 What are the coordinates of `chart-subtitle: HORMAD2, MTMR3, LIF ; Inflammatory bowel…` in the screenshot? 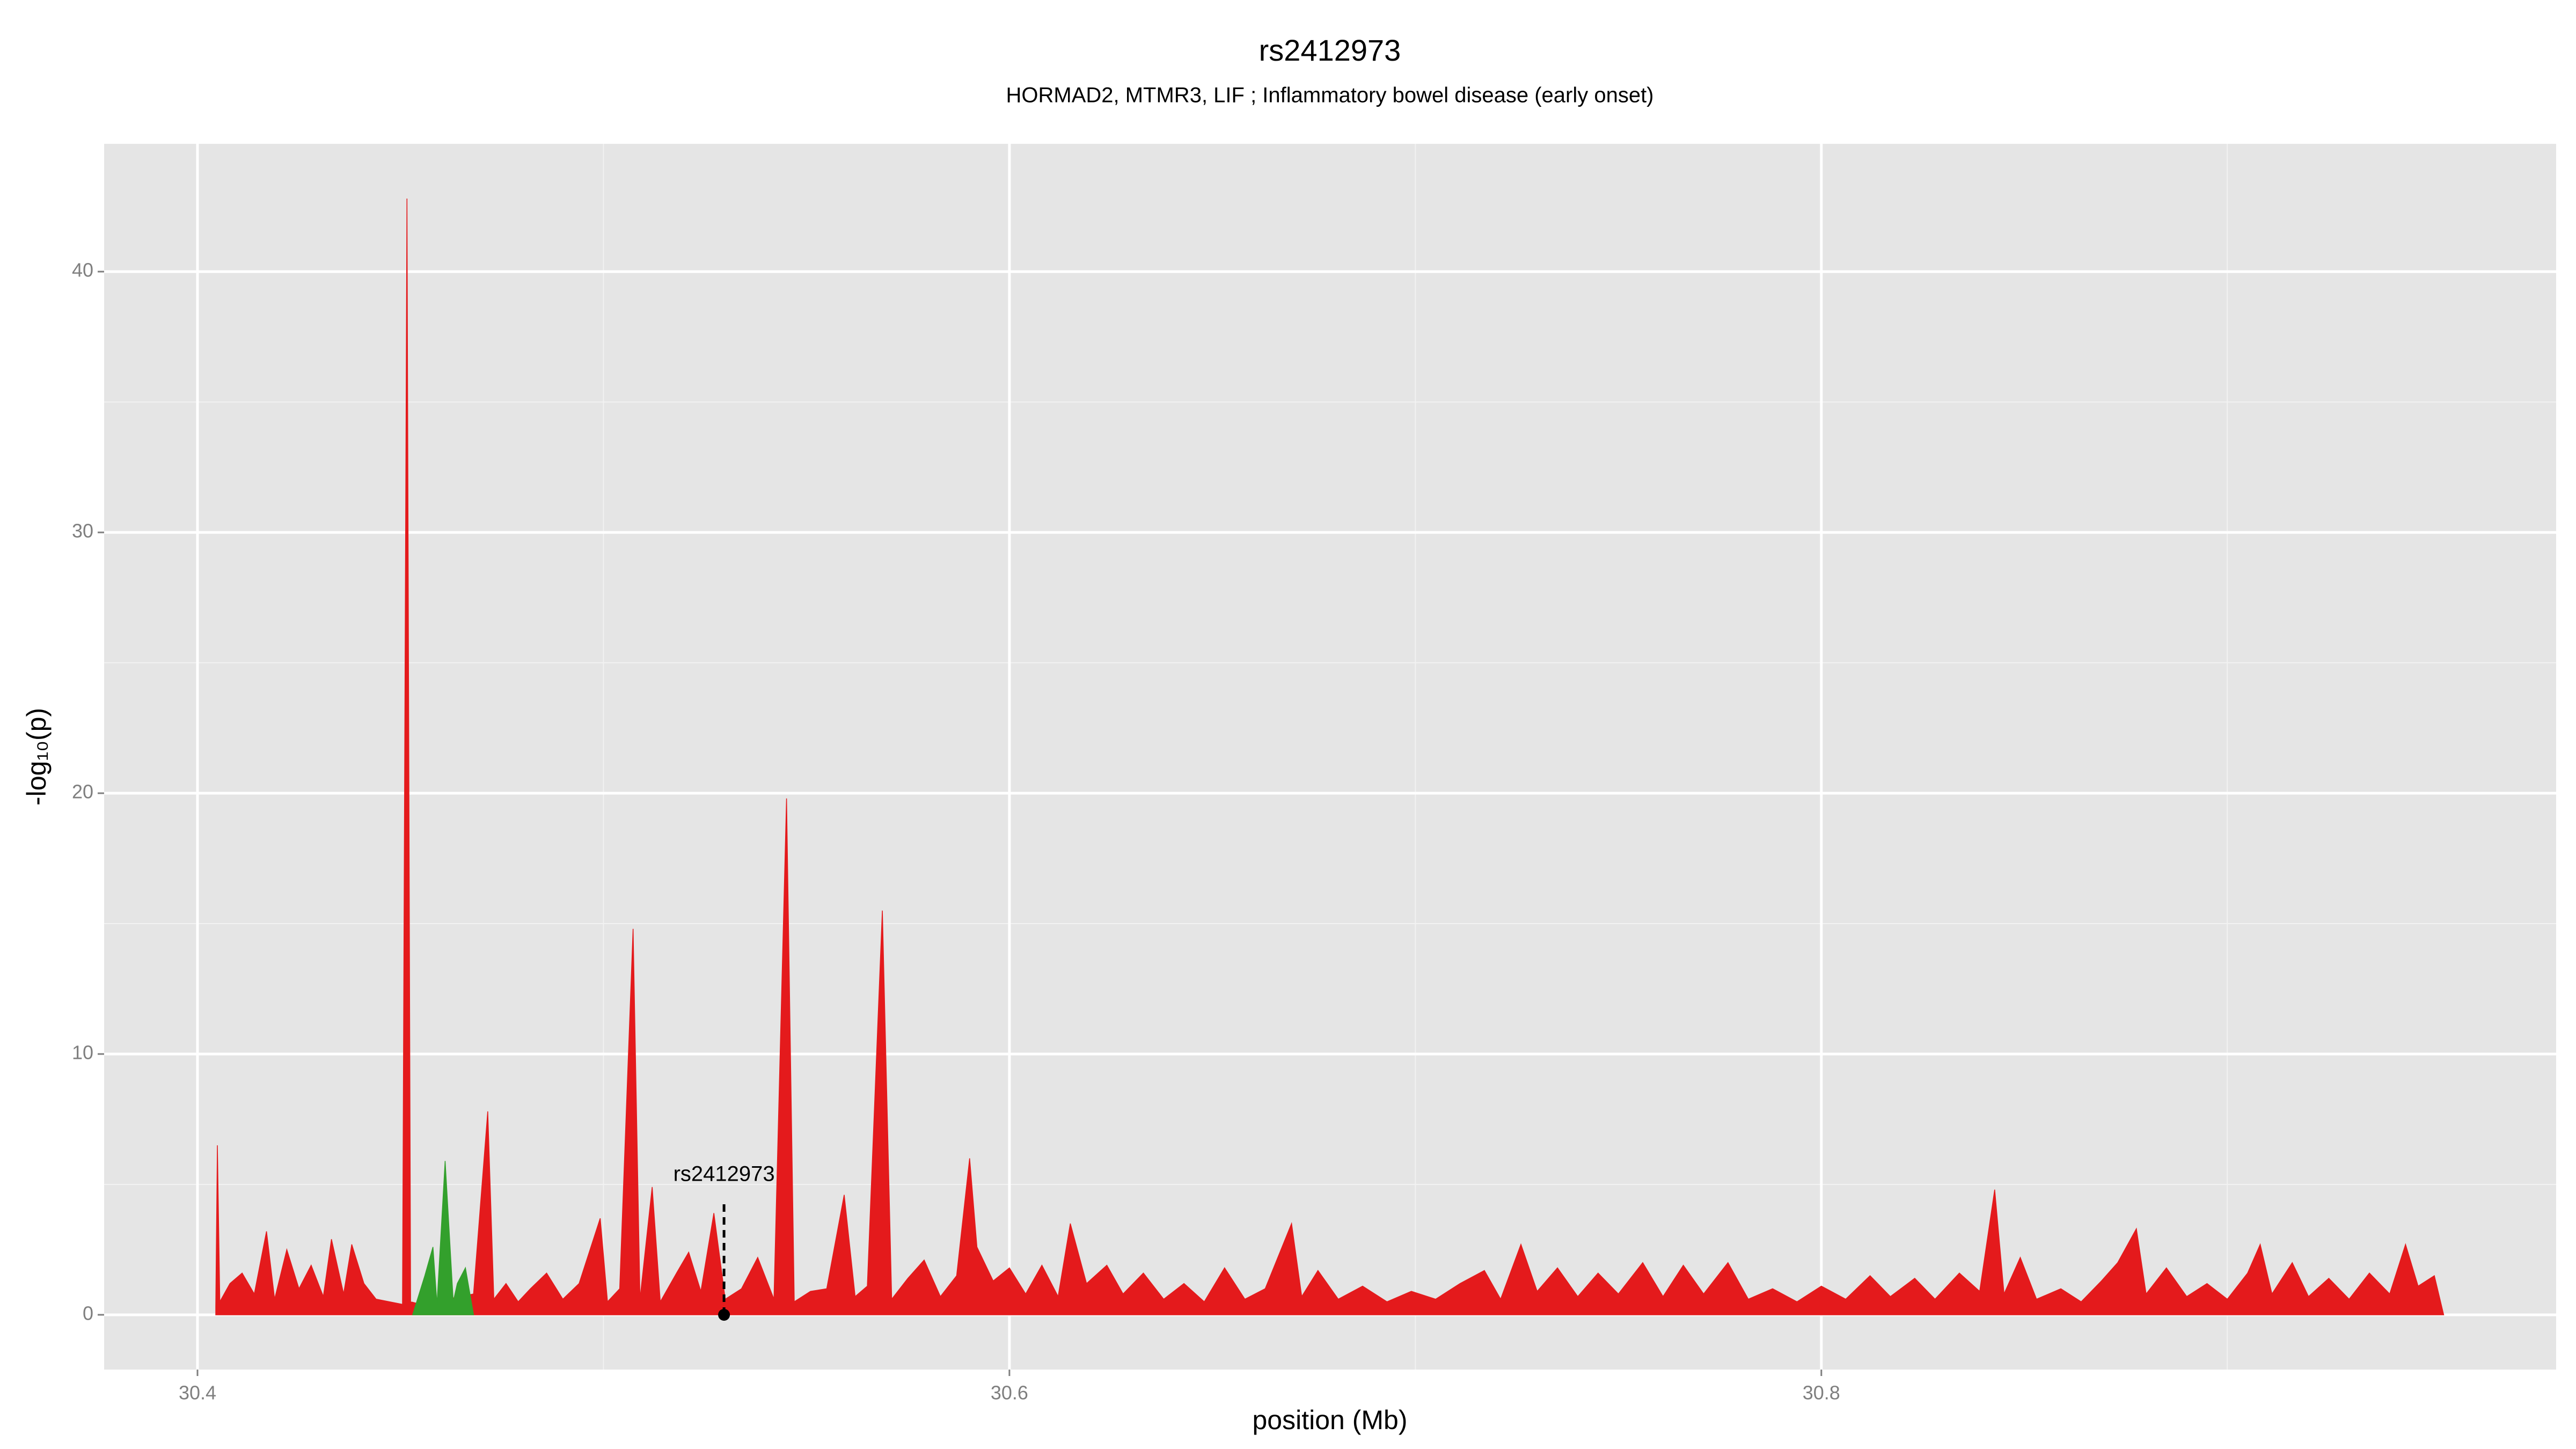 It's located at (1329, 95).